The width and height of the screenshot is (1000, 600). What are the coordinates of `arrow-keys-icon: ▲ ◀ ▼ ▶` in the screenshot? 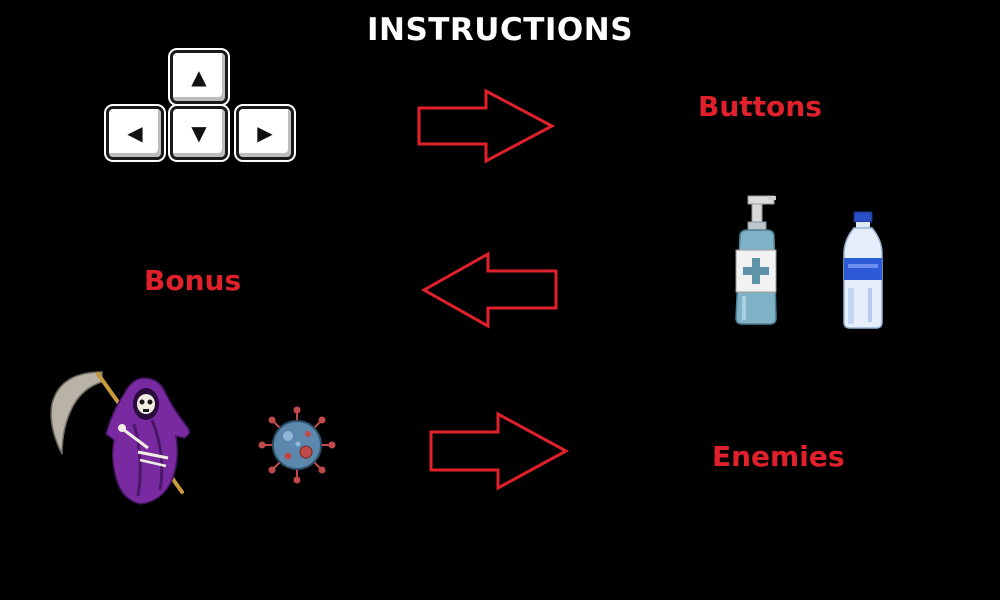 It's located at (203, 108).